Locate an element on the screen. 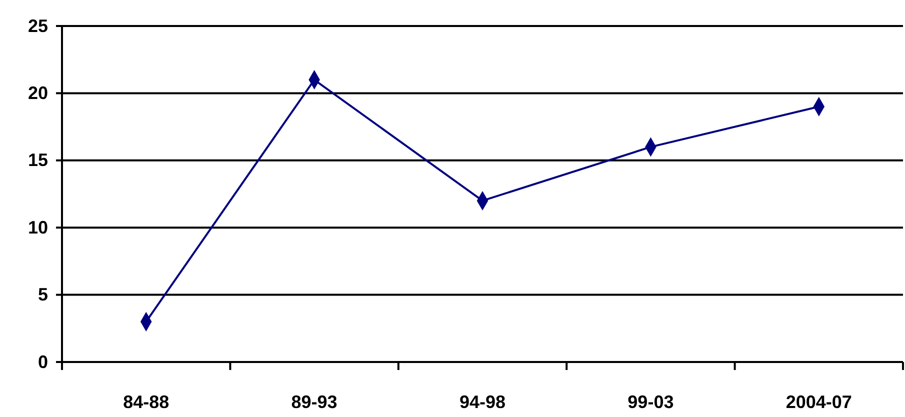  x-tick-label: 99-03 is located at coordinates (651, 402).